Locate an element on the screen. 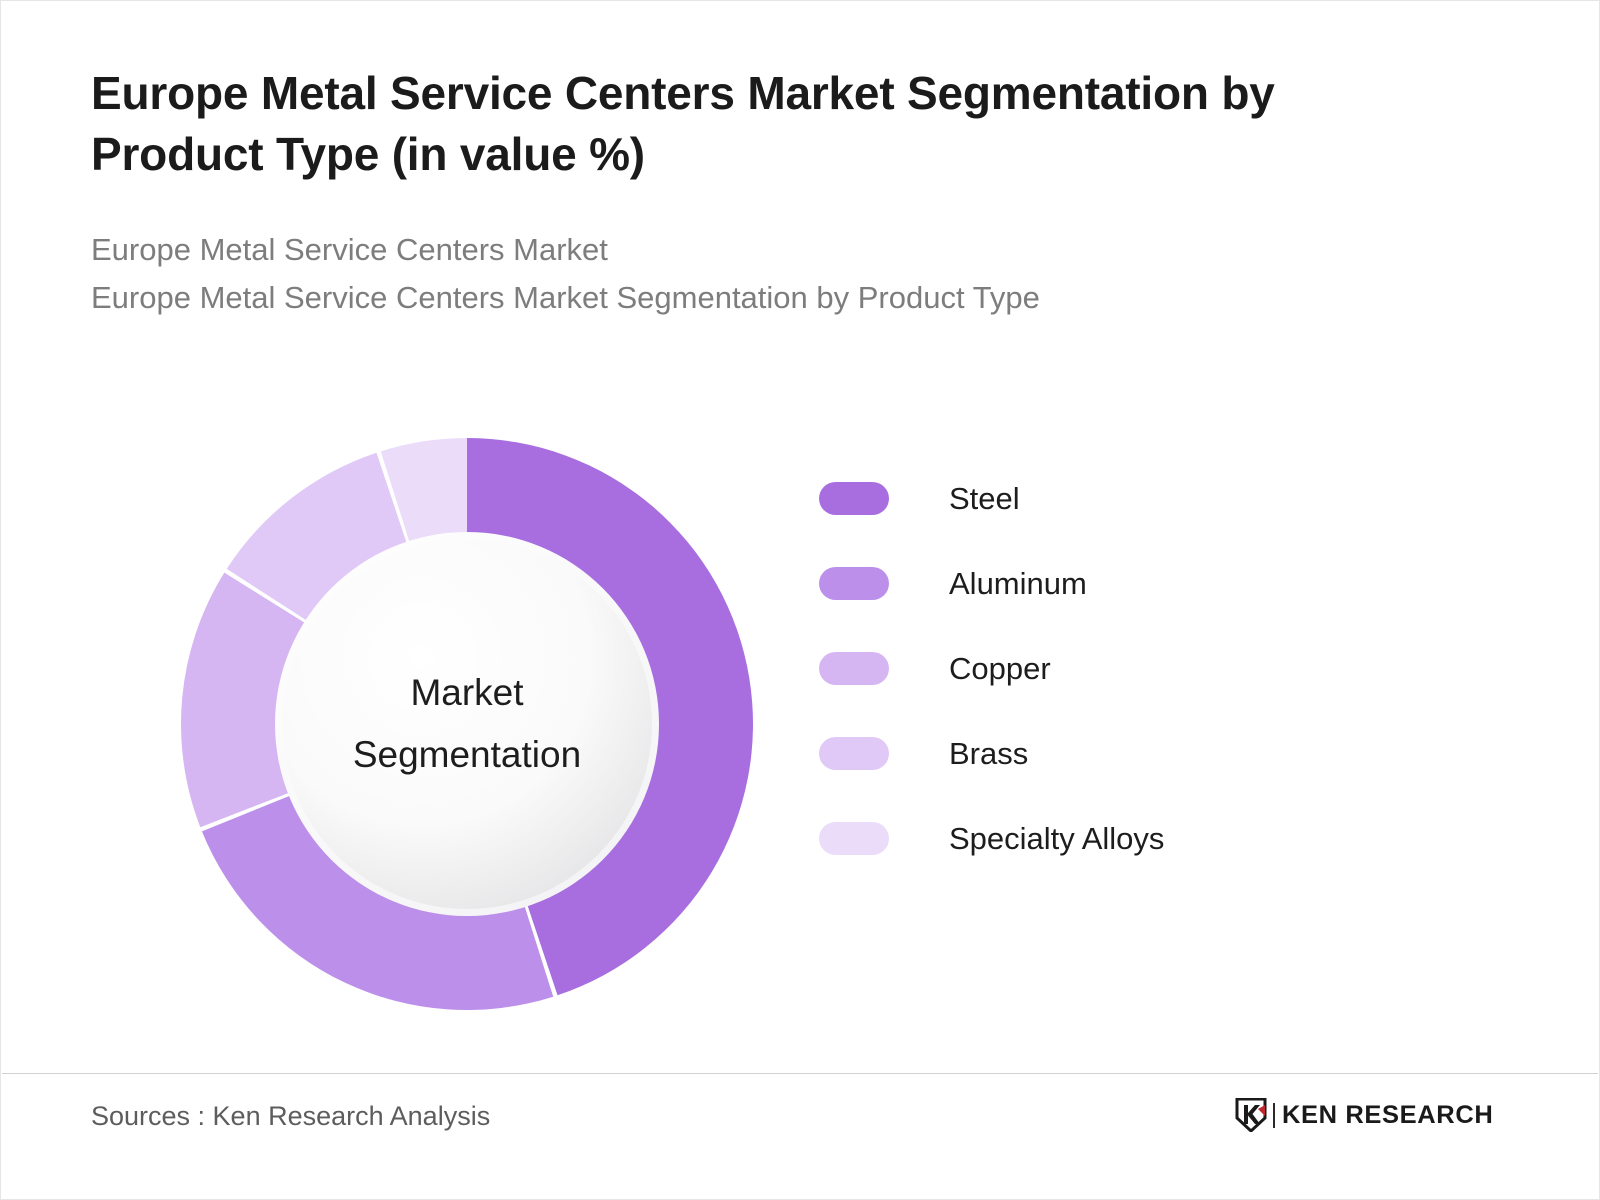 The width and height of the screenshot is (1600, 1200). legend-label: Specialty Alloys is located at coordinates (1057, 838).